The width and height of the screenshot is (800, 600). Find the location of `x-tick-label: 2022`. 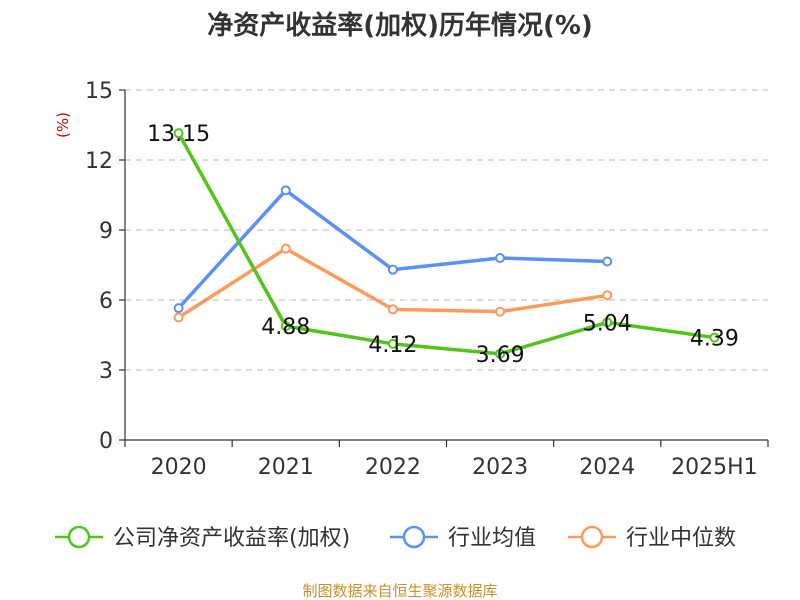

x-tick-label: 2022 is located at coordinates (393, 467).